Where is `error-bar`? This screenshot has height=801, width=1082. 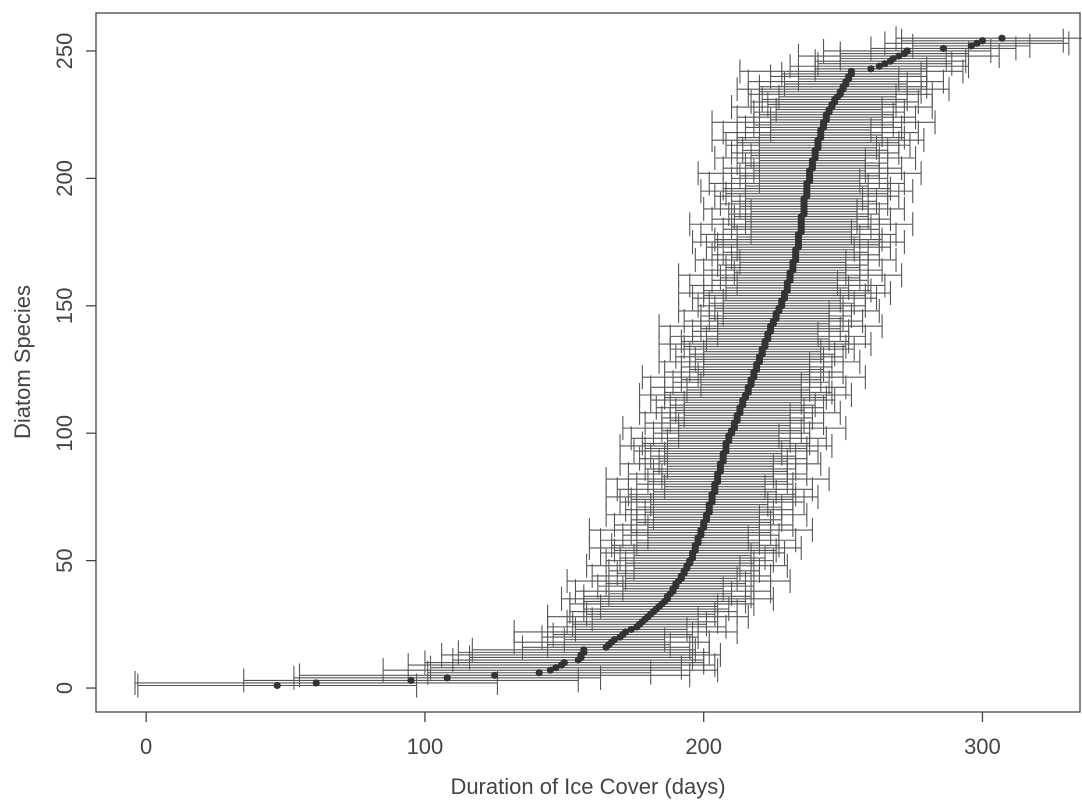 error-bar is located at coordinates (988, 38).